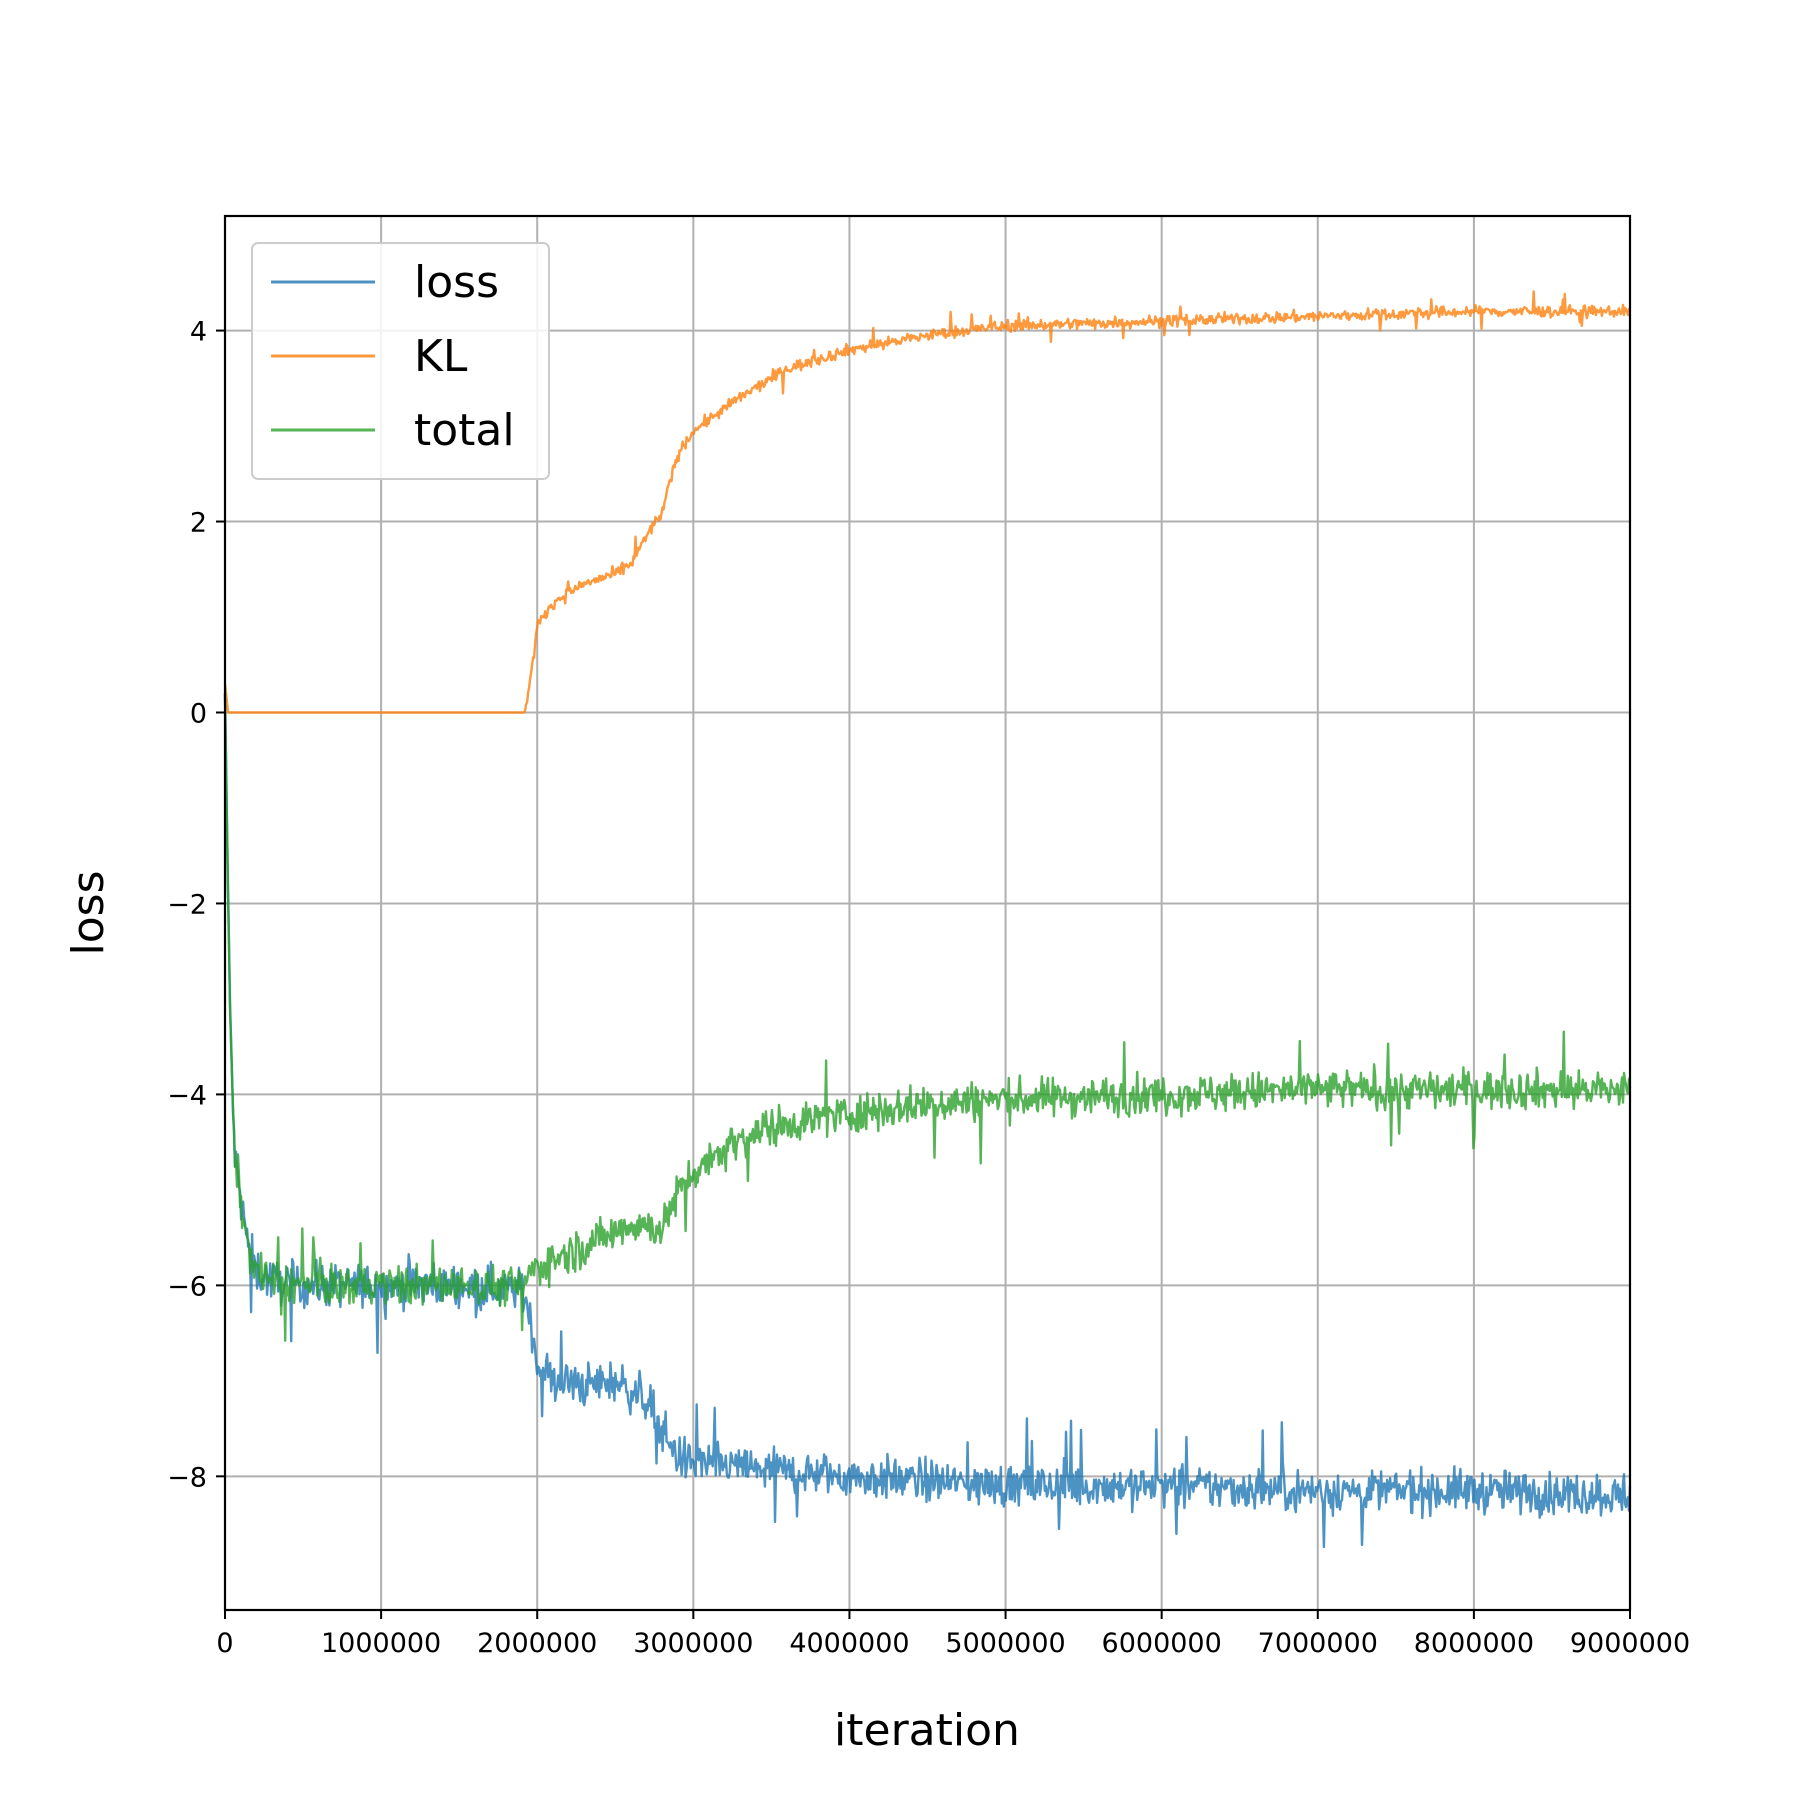 The image size is (1800, 1800). I want to click on y-tick-label: −2, so click(187, 904).